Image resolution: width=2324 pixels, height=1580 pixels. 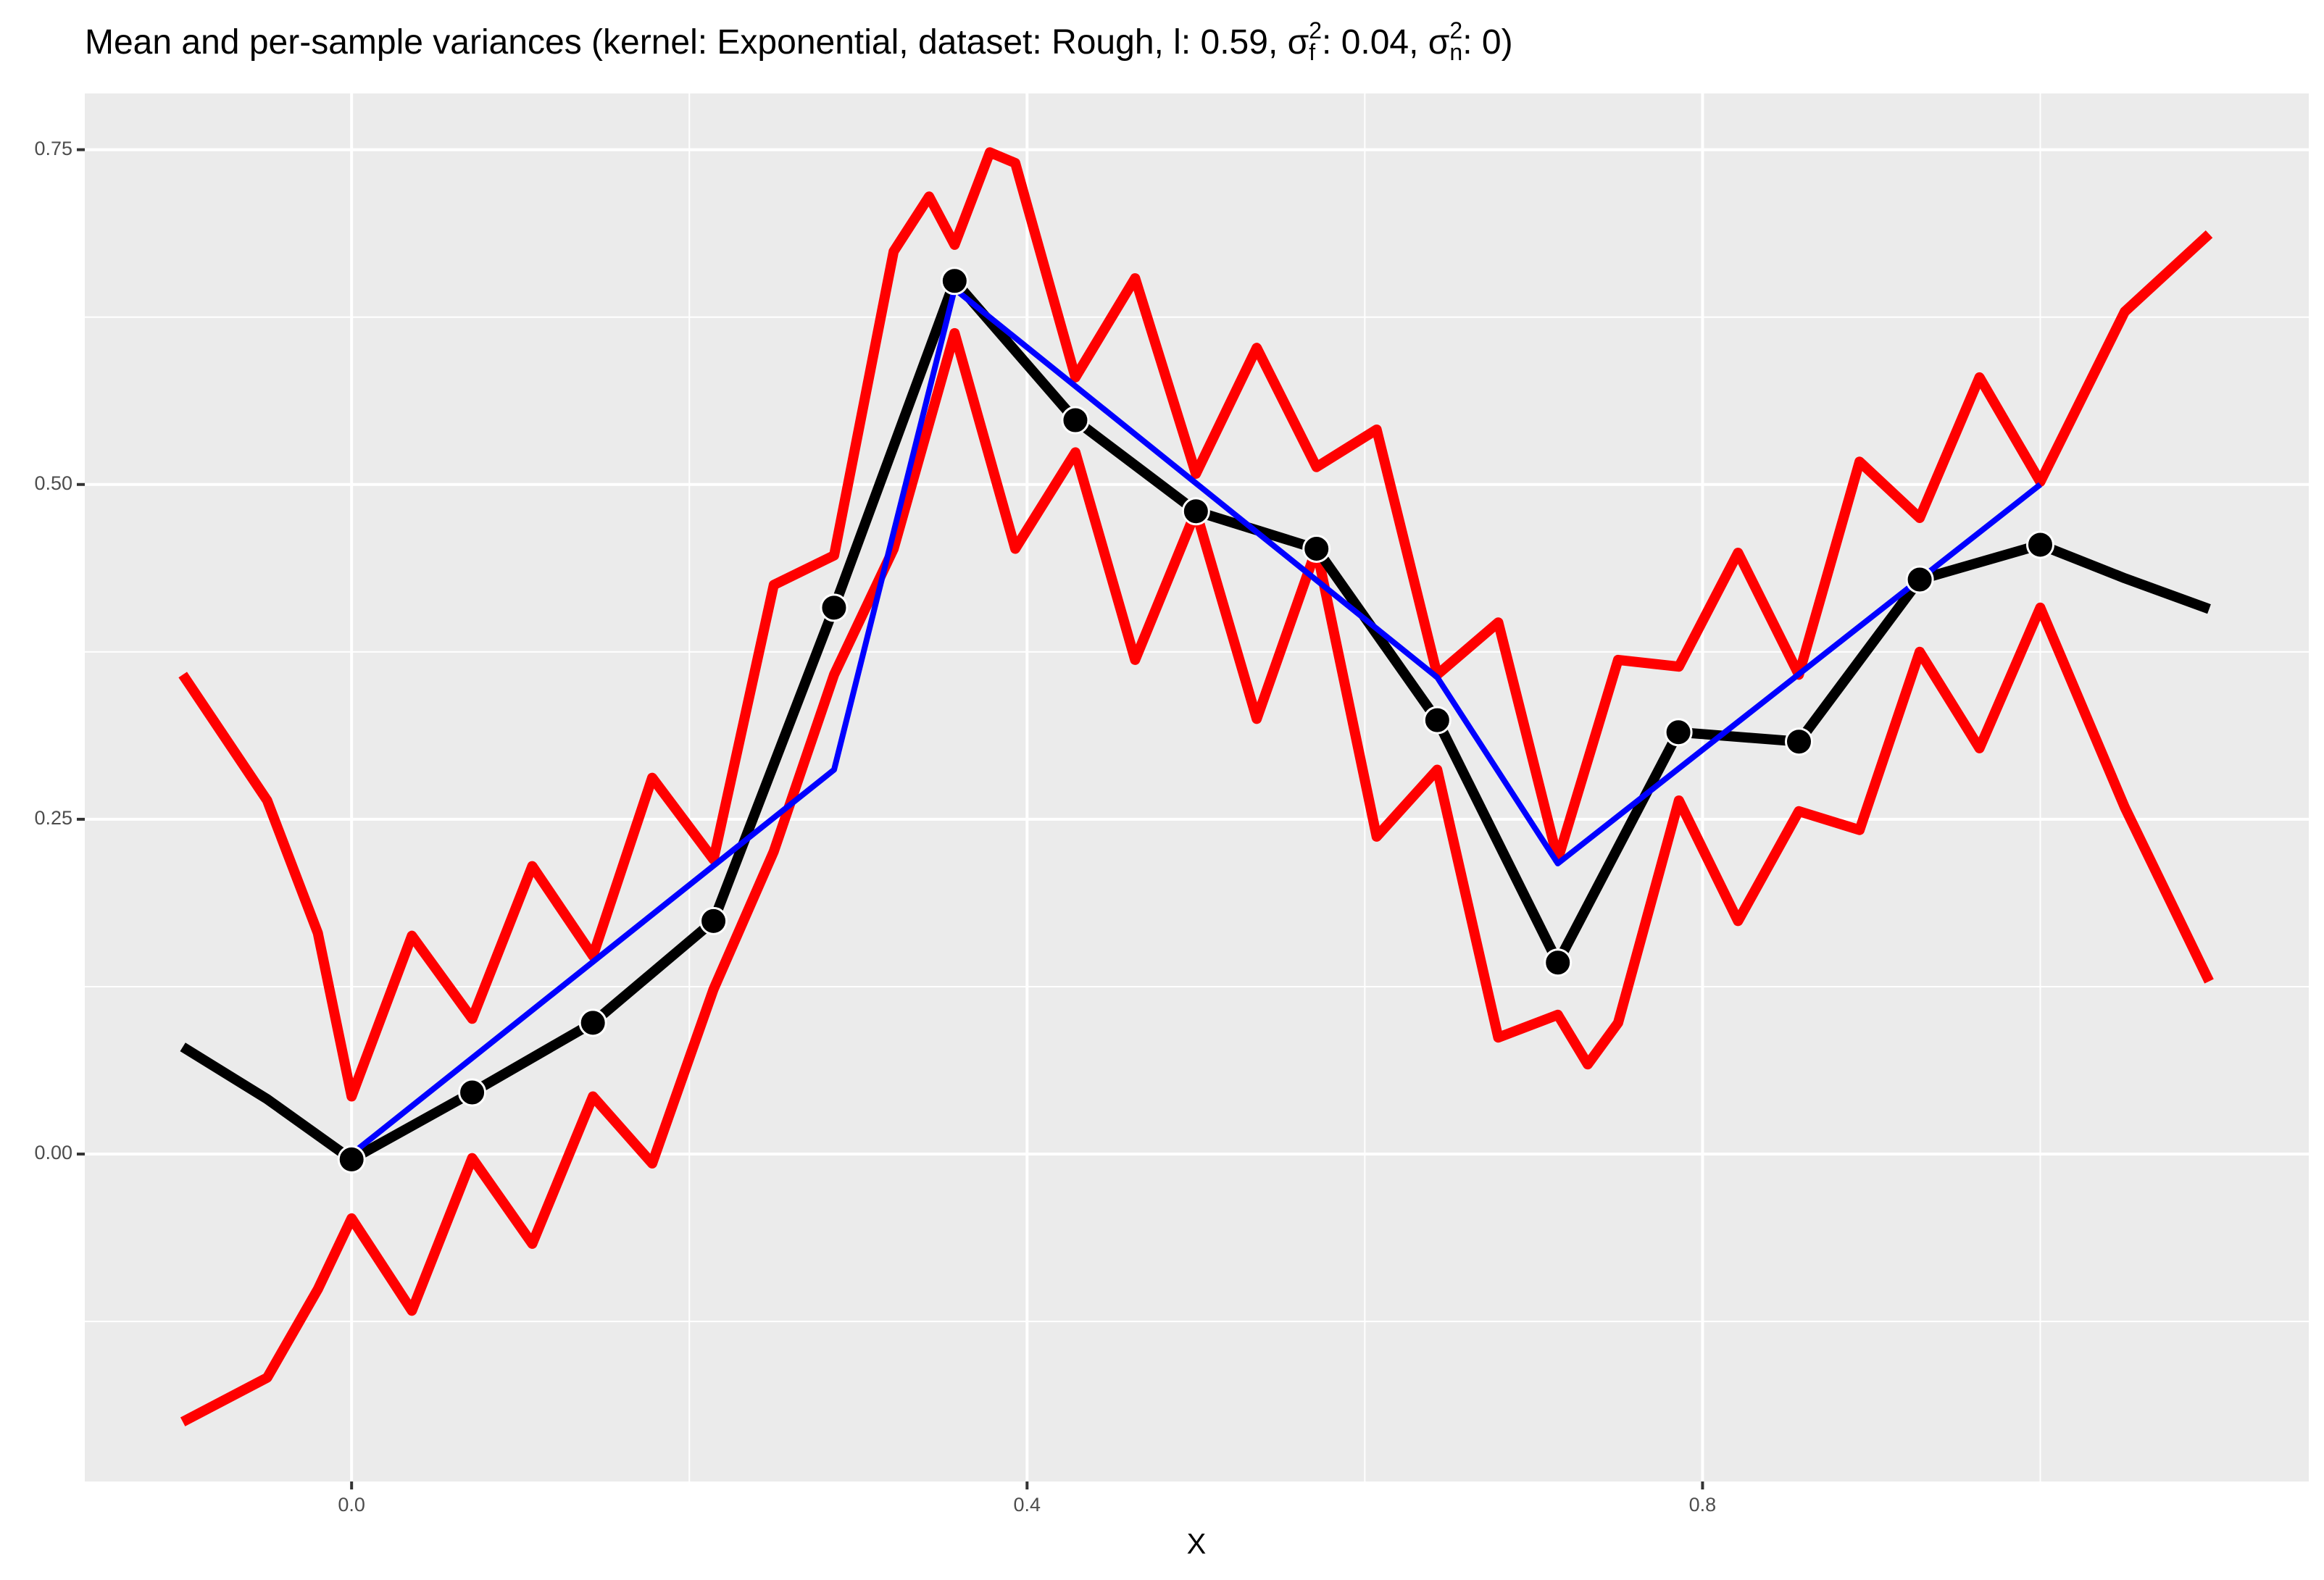 I want to click on x-tick-label: 0.0, so click(x=351, y=1505).